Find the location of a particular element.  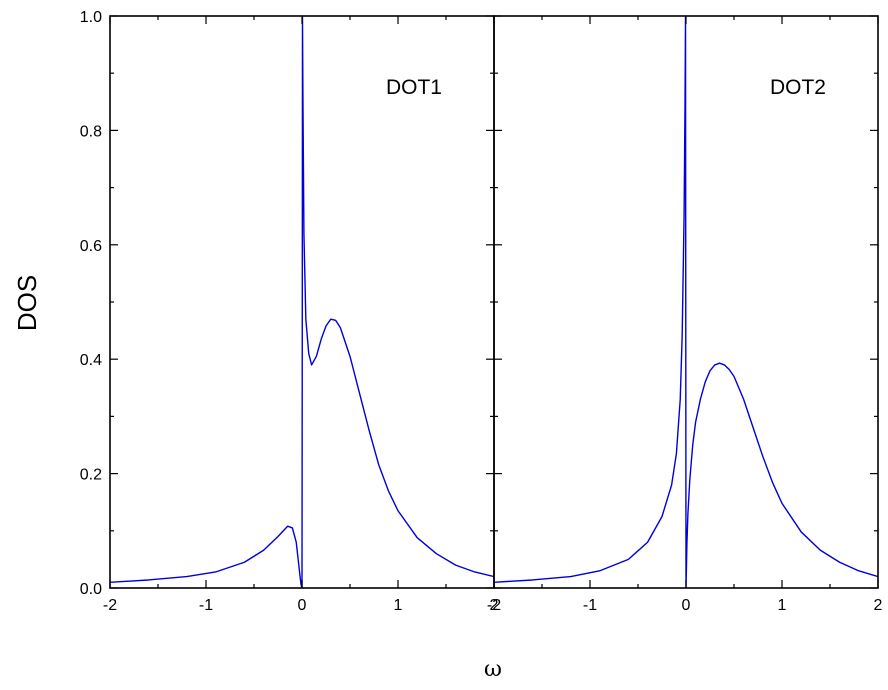

y-tick-label: 0.0 is located at coordinates (91, 589).